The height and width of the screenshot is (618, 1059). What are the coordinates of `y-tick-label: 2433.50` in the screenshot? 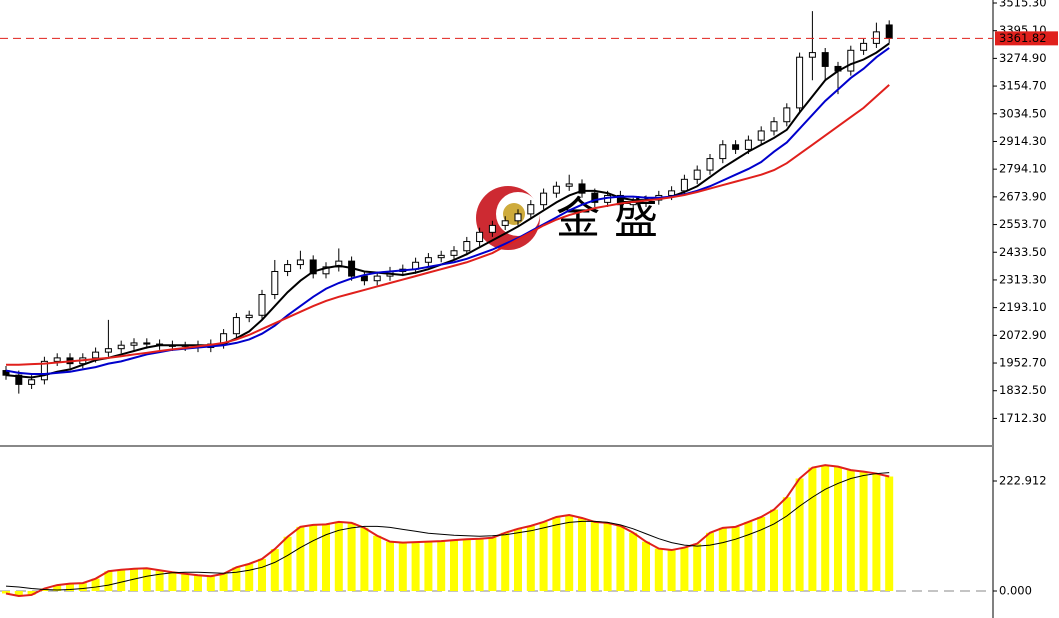 It's located at (1023, 252).